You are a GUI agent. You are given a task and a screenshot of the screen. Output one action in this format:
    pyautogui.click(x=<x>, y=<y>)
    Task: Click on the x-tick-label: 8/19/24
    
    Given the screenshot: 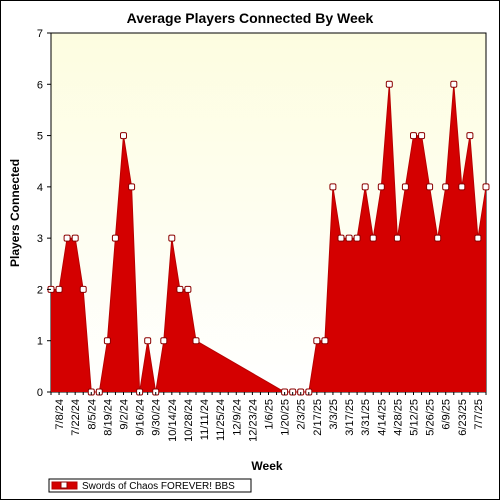 What is the action you would take?
    pyautogui.click(x=108, y=417)
    